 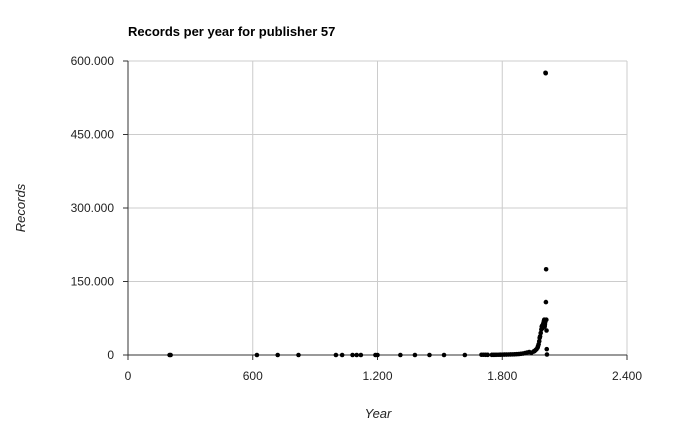 I want to click on y-tick-label: 300.000, so click(x=93, y=208).